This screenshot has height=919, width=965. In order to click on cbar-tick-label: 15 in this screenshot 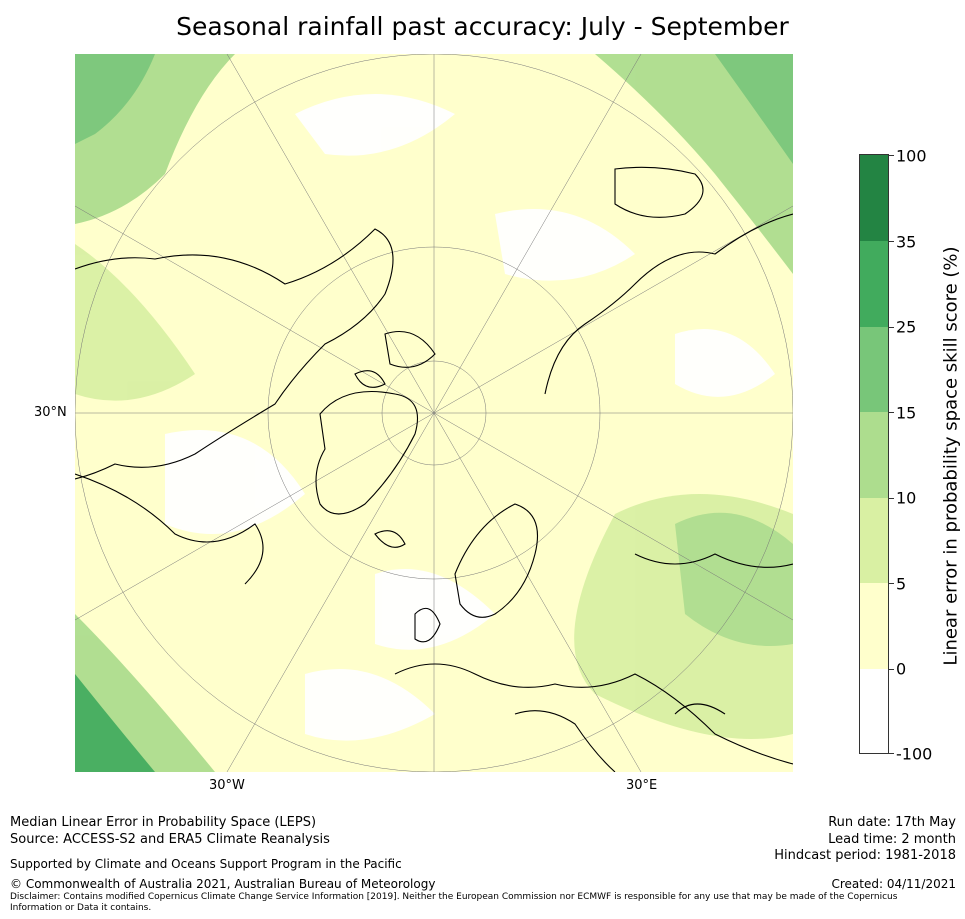, I will do `click(906, 413)`.